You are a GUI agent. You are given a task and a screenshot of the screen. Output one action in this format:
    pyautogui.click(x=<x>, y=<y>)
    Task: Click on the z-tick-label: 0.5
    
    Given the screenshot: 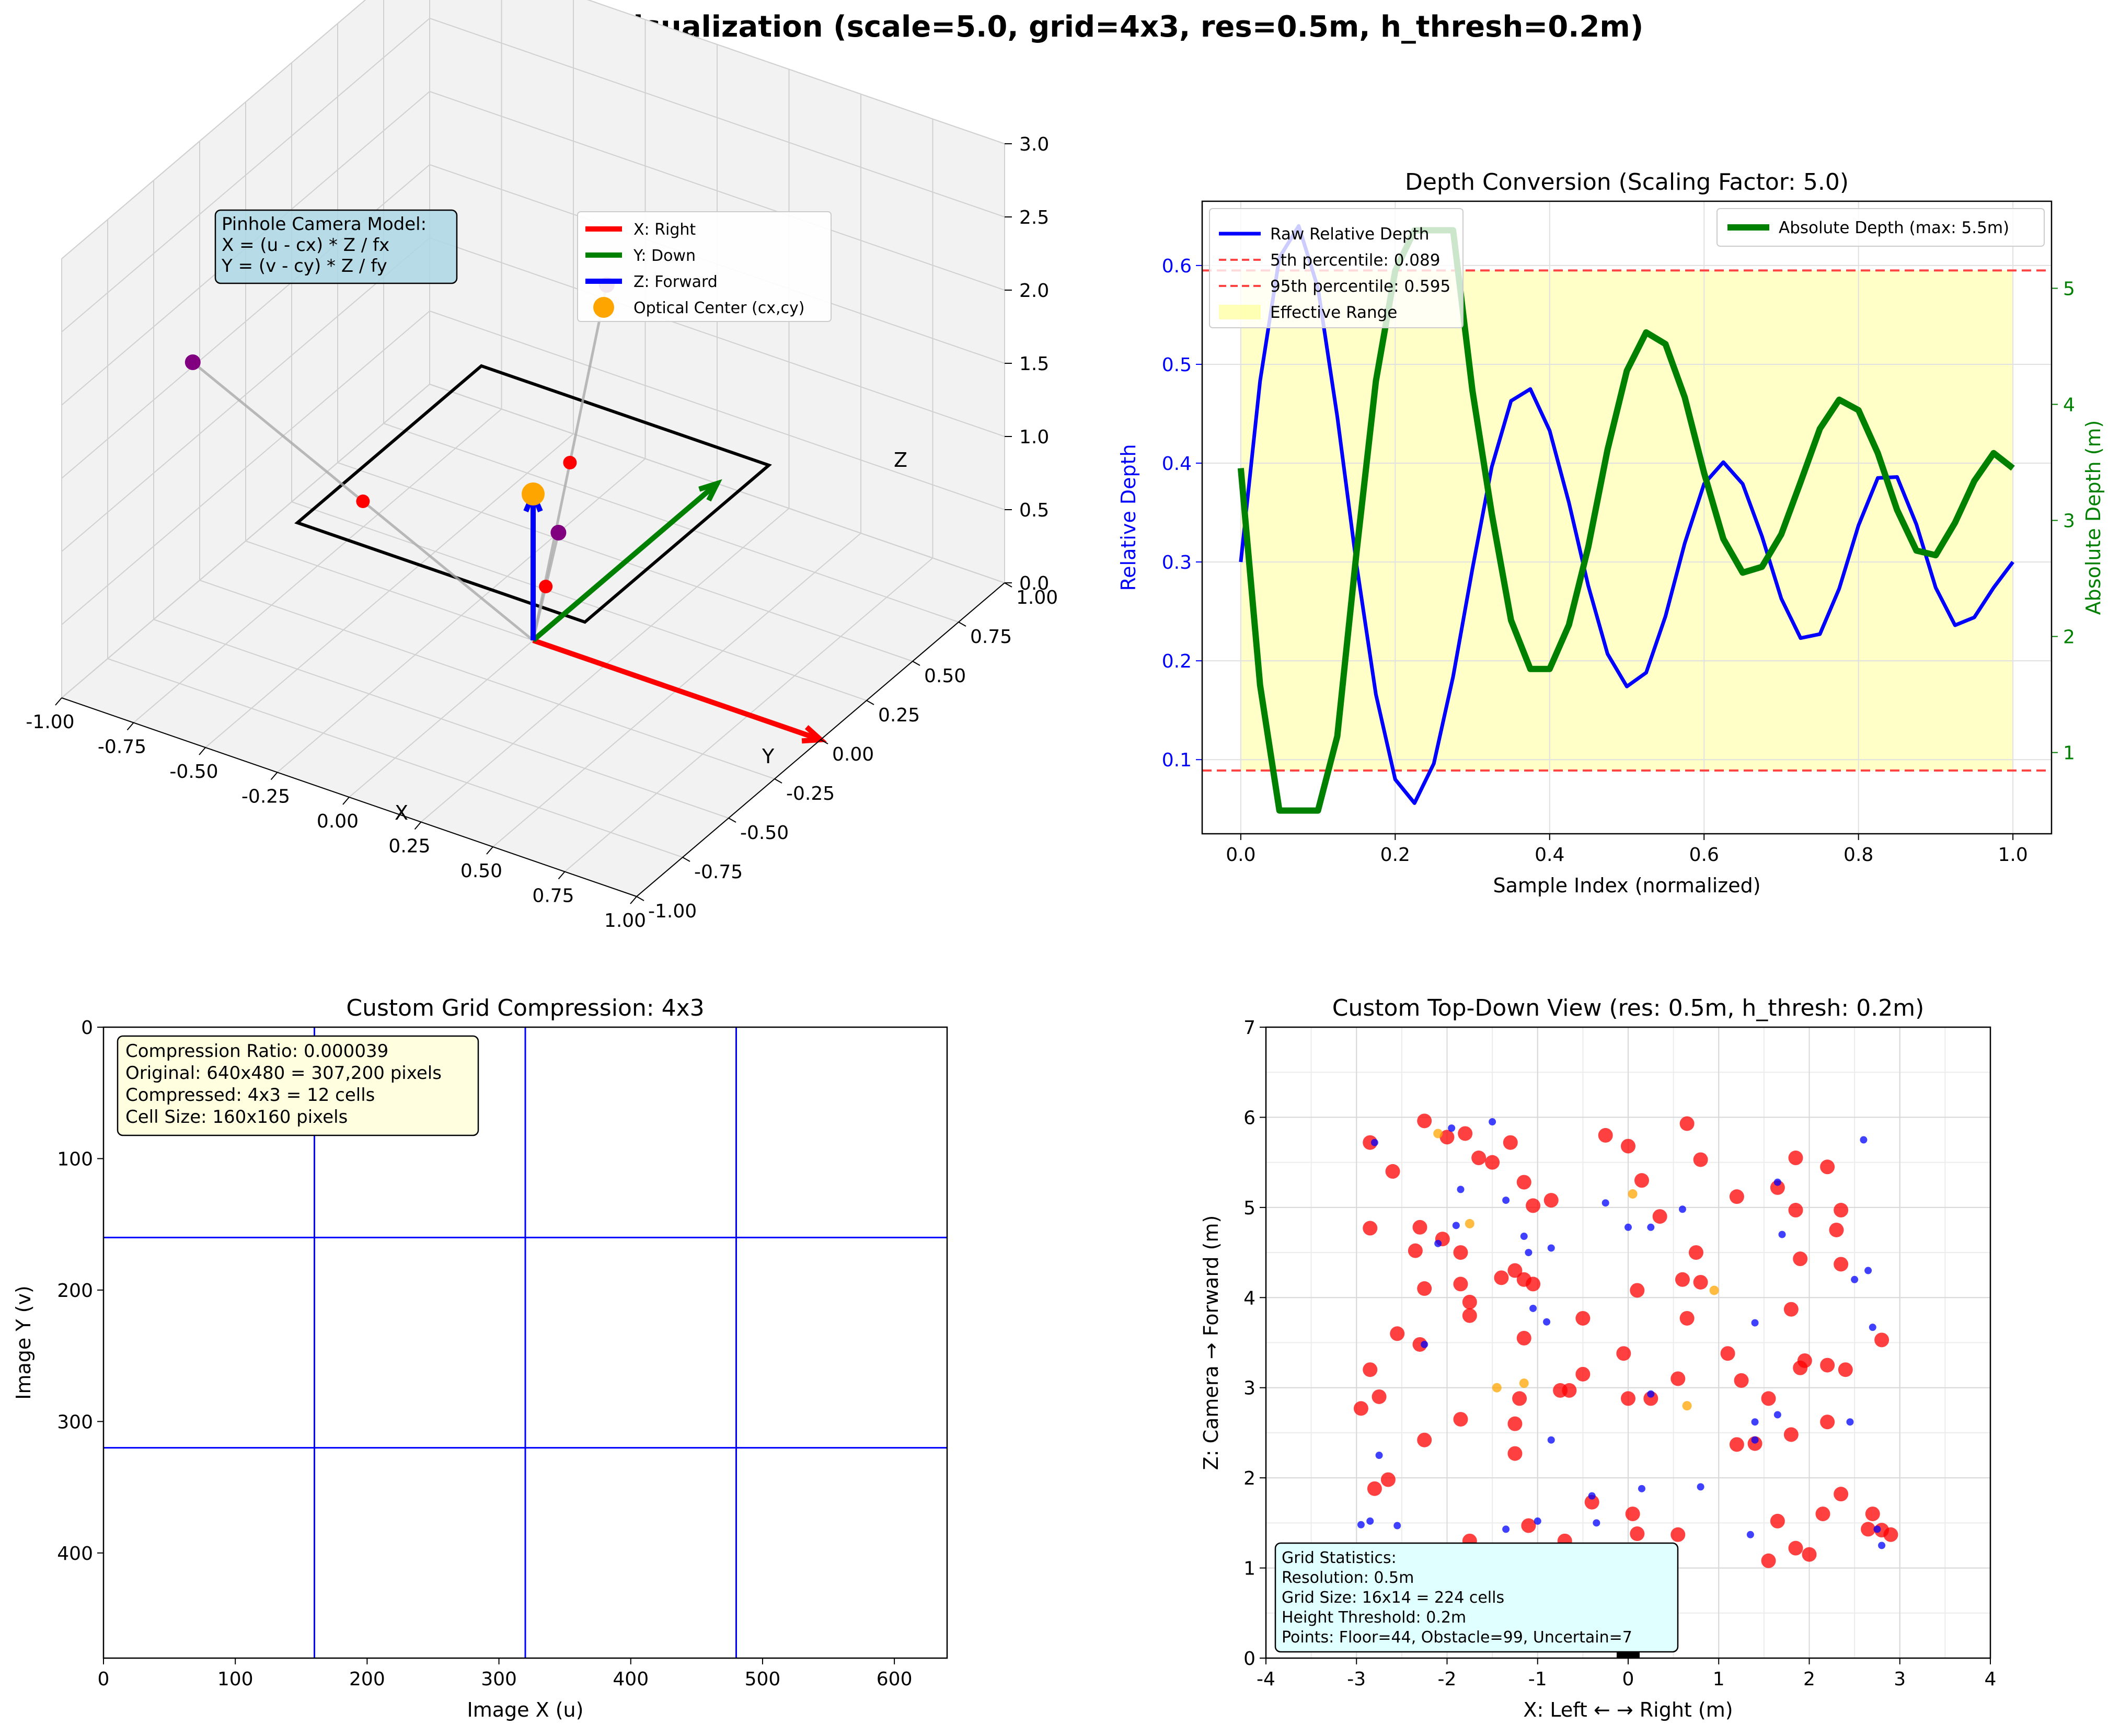 What is the action you would take?
    pyautogui.click(x=1034, y=510)
    